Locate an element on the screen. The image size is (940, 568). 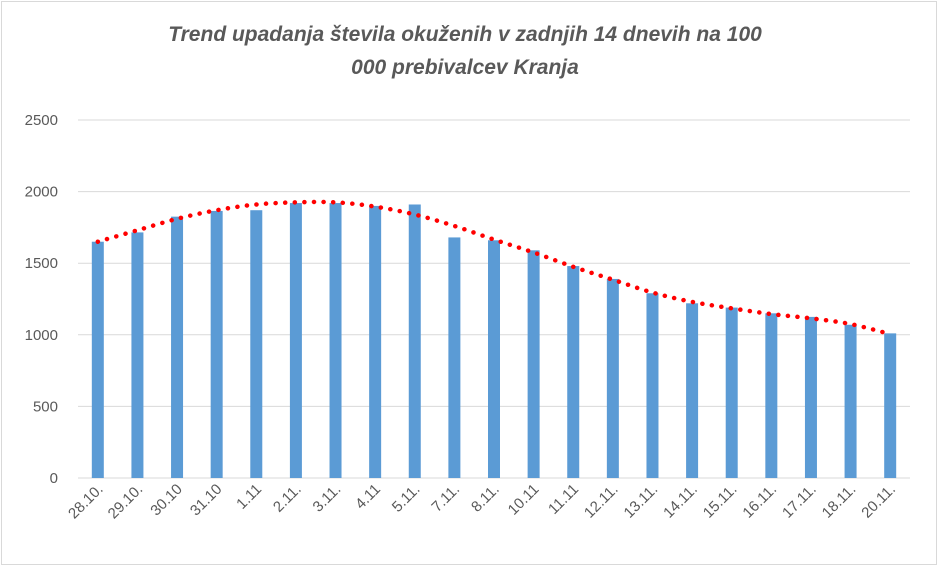
x-tick-label: 2.11. is located at coordinates (287, 498).